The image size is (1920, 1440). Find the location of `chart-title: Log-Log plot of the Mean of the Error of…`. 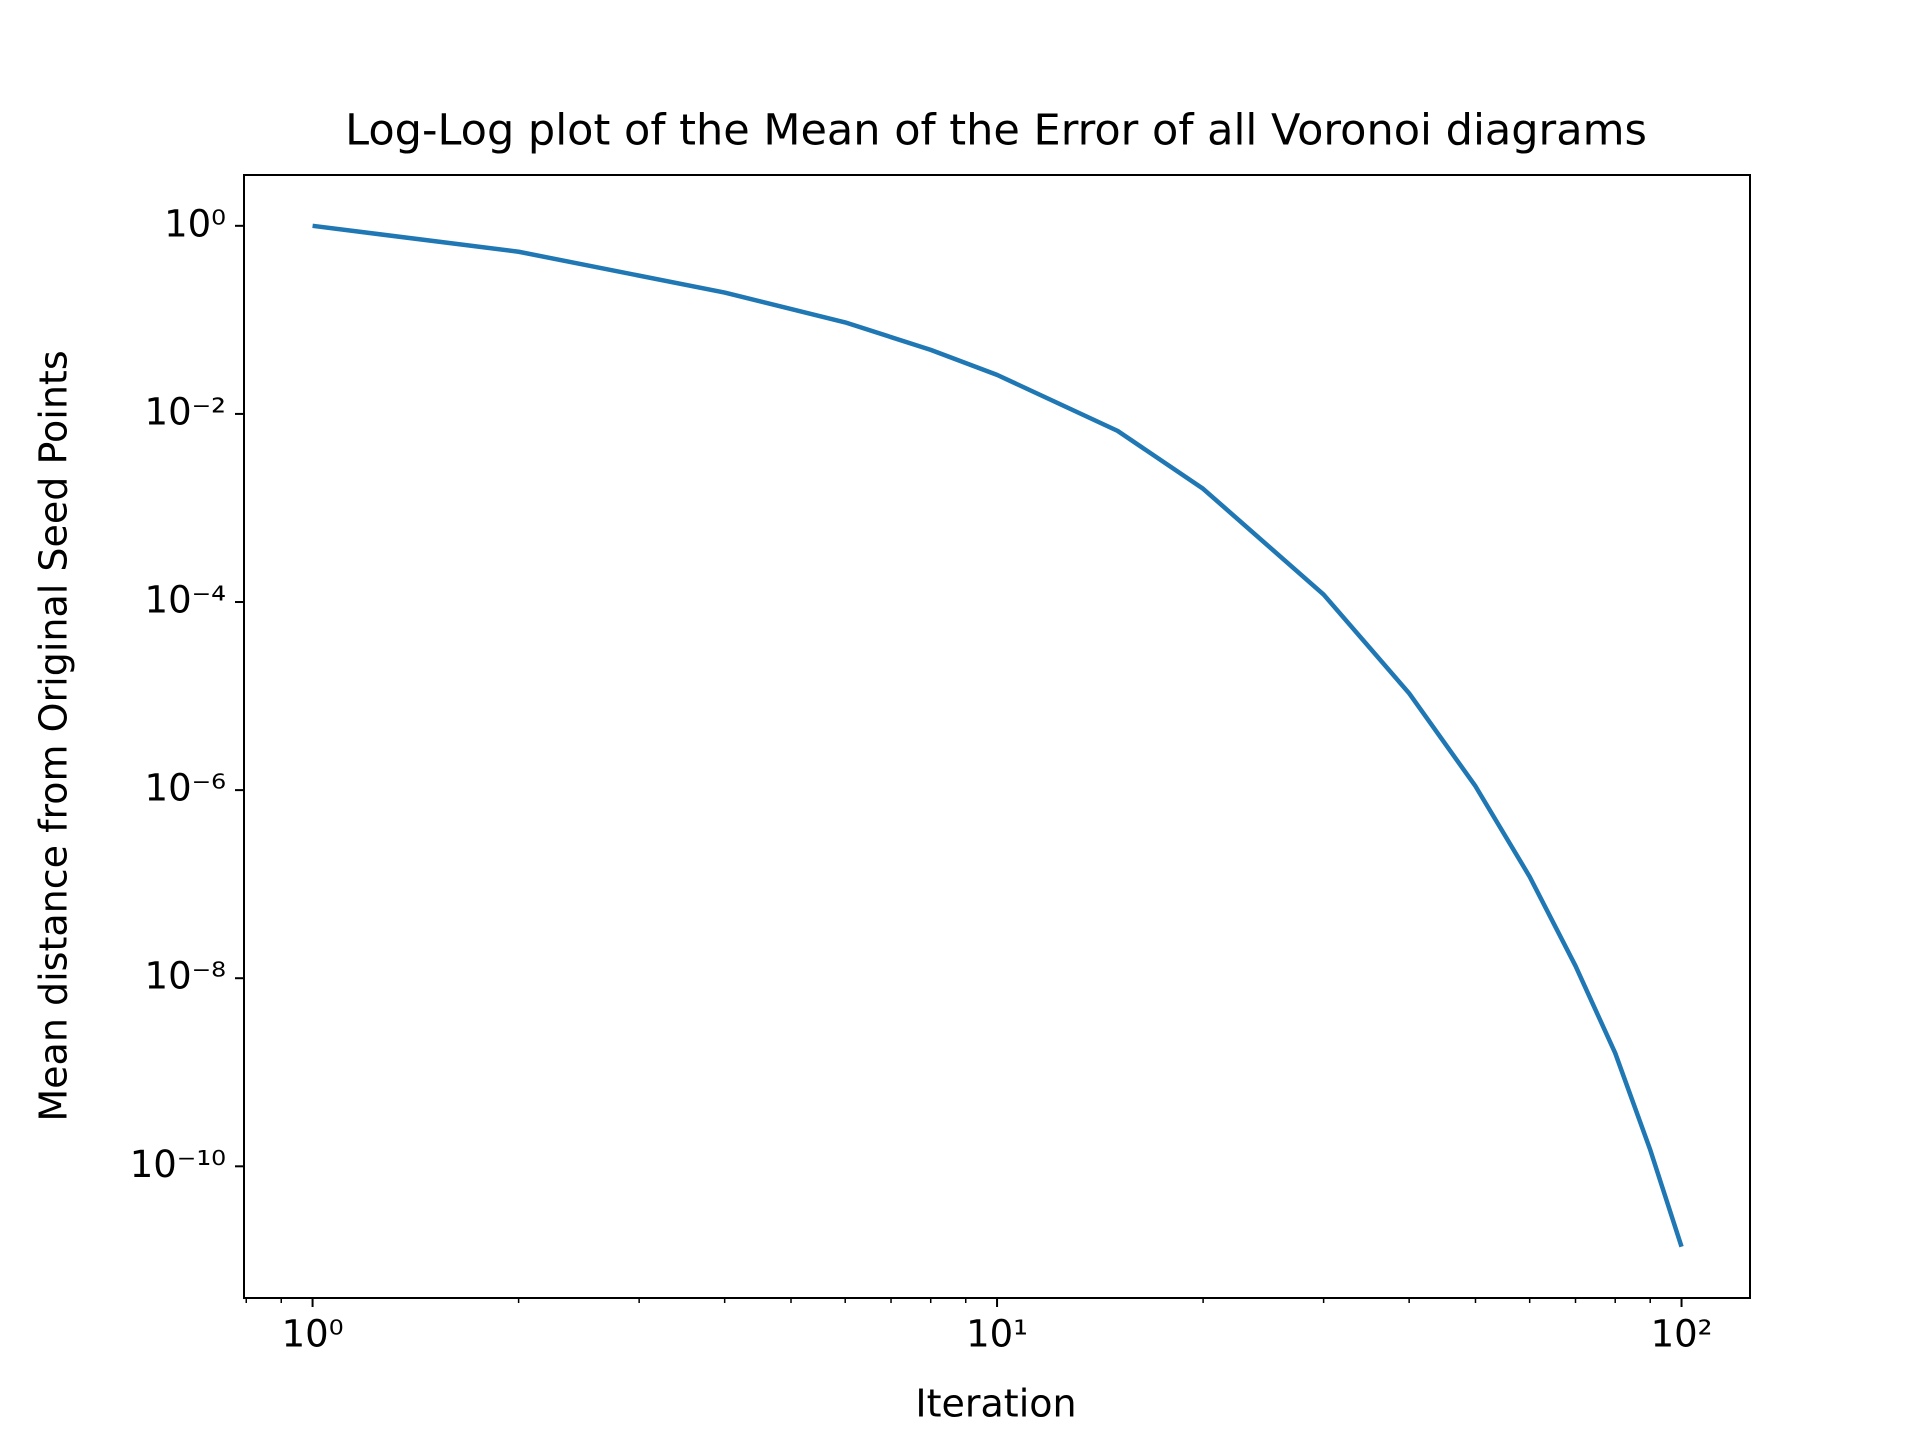

chart-title: Log-Log plot of the Mean of the Error of… is located at coordinates (996, 131).